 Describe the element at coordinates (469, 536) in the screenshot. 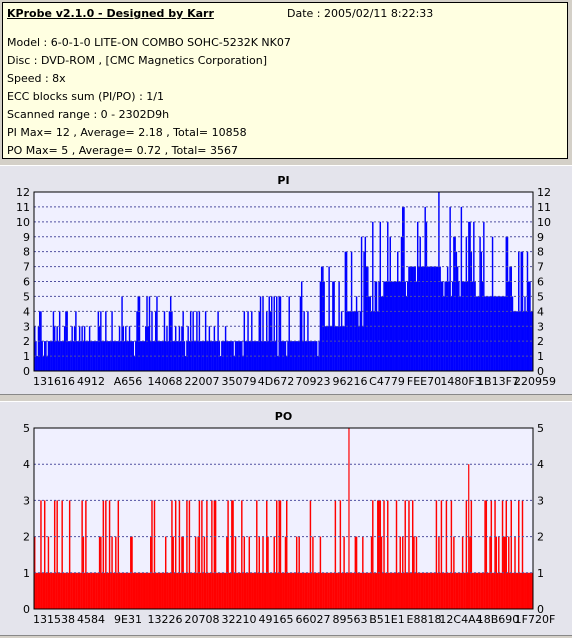

I see `po-spike-bar` at that location.